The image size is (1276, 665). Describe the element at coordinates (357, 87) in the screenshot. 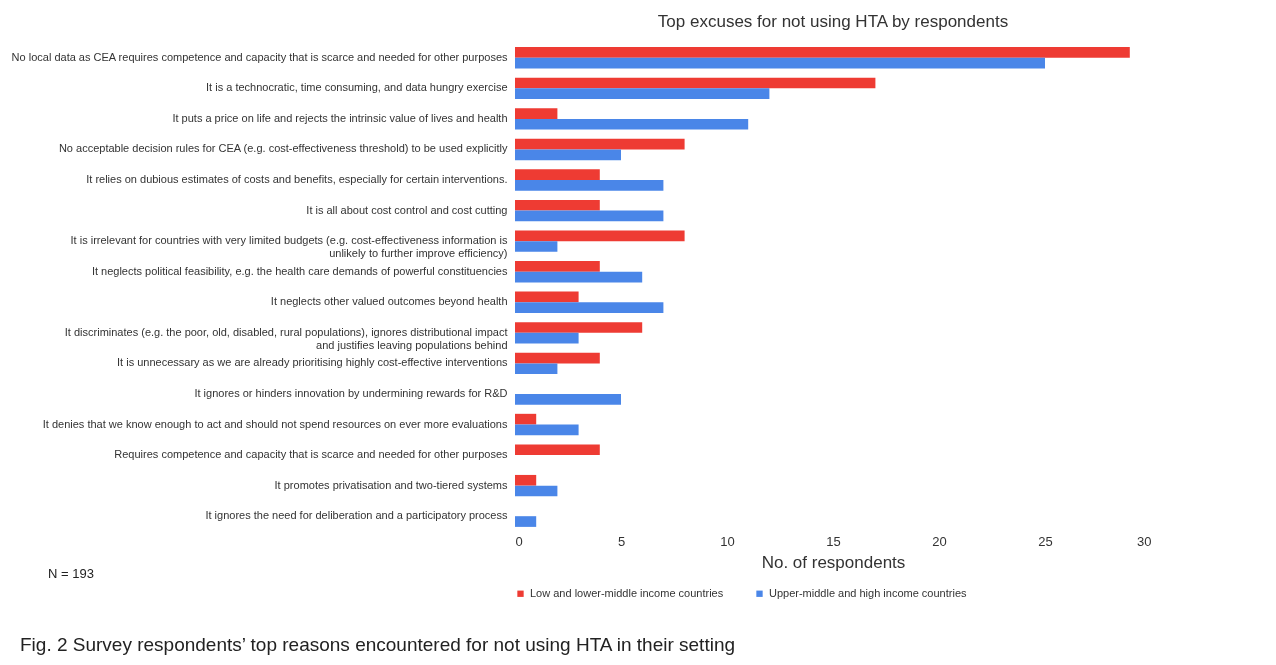

I see `y-tick-label: It is a technocratic, time consuming, and data hungry exercise` at that location.